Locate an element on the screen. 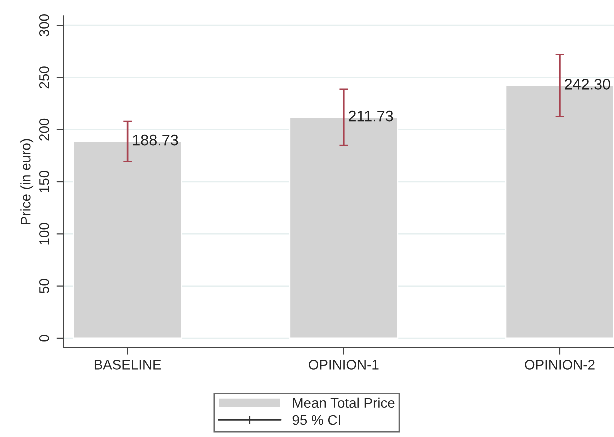 Image resolution: width=614 pixels, height=437 pixels. x-tick-label: OPINION-1 is located at coordinates (344, 365).